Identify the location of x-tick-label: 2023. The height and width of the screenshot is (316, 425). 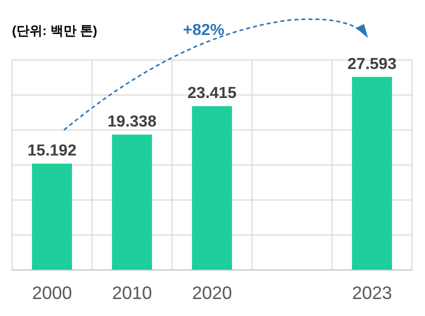
(372, 292).